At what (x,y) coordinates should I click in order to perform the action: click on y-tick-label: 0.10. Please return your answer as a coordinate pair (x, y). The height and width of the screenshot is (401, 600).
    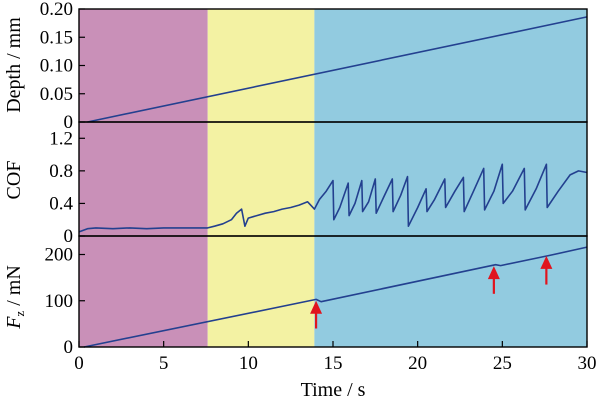
    Looking at the image, I should click on (56, 66).